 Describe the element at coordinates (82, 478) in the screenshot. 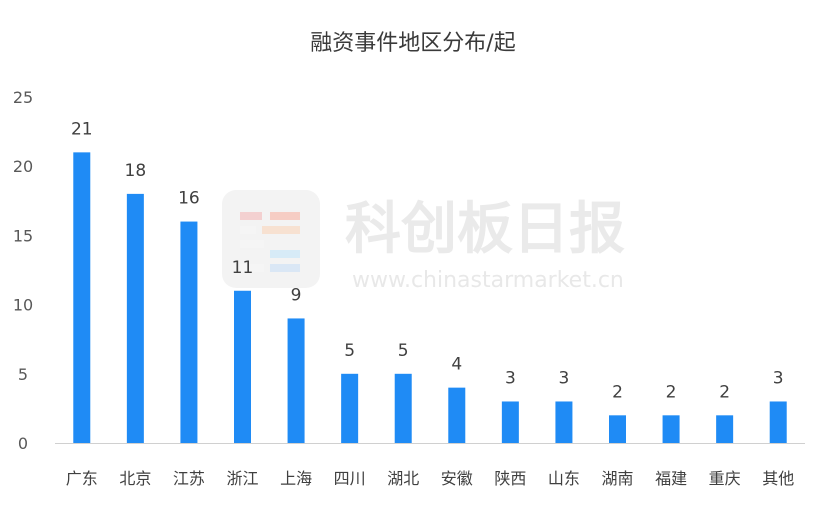

I see `x-tick-label: 广东` at that location.